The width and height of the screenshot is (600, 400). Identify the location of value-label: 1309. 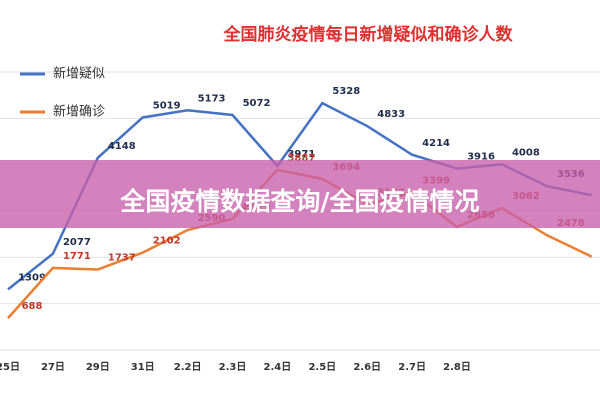
(32, 277).